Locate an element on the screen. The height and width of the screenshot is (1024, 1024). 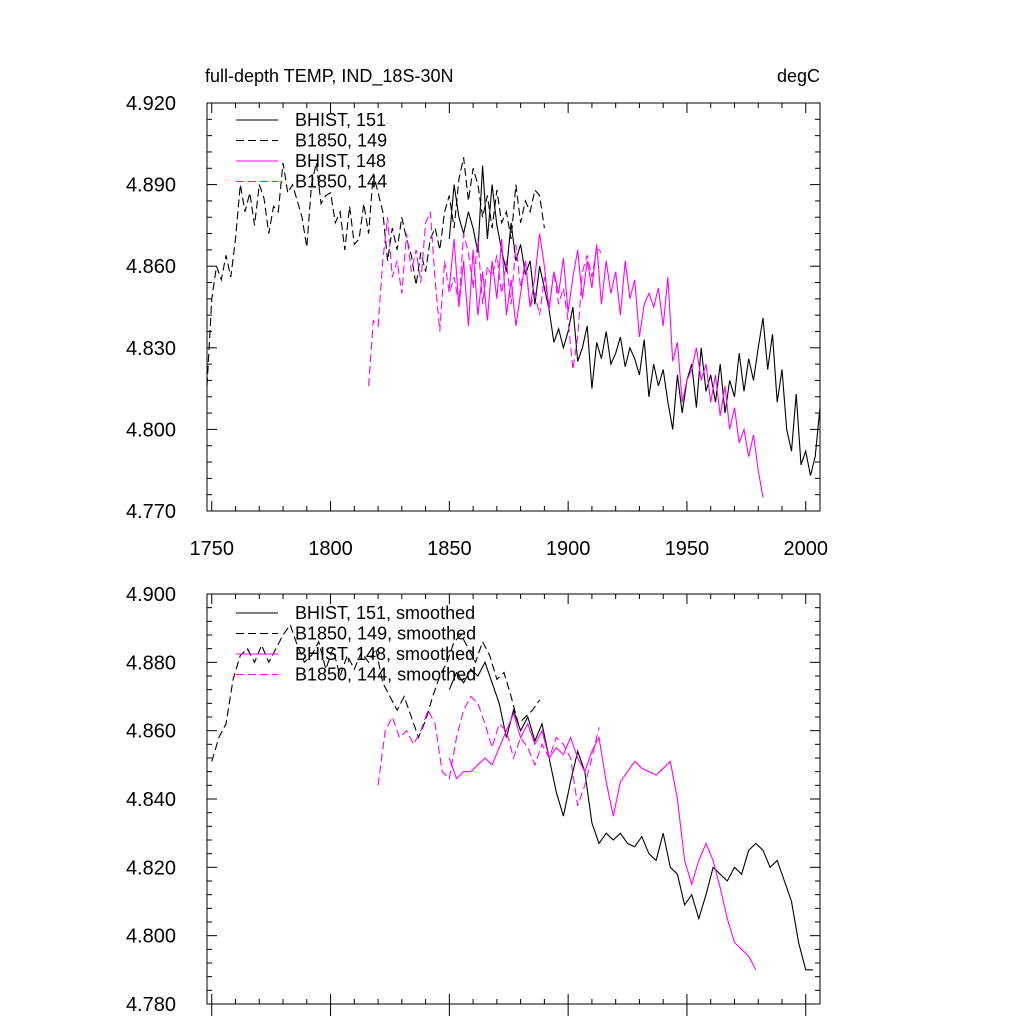
legend-label: B1850, 144, smoothed is located at coordinates (385, 675).